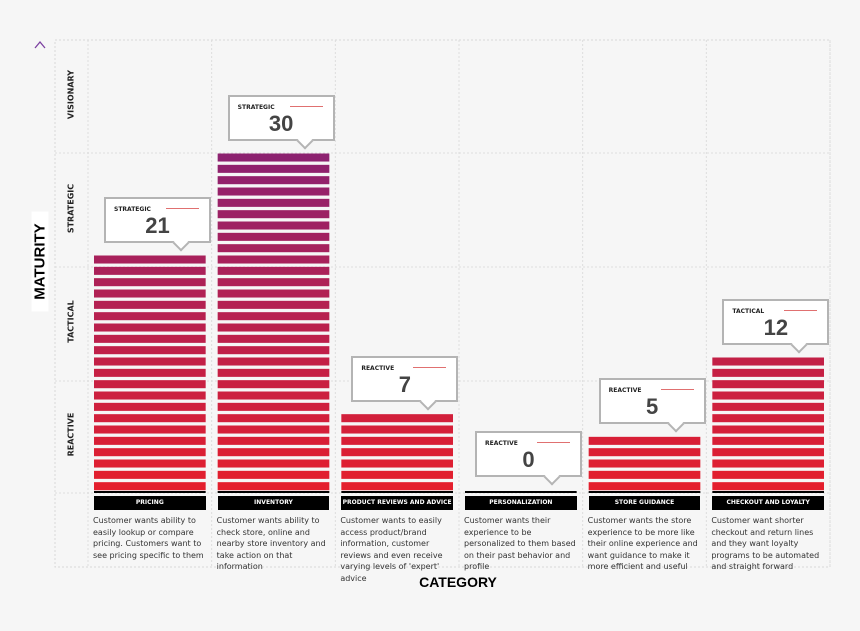 This screenshot has height=631, width=860. I want to click on data-label: 5, so click(652, 407).